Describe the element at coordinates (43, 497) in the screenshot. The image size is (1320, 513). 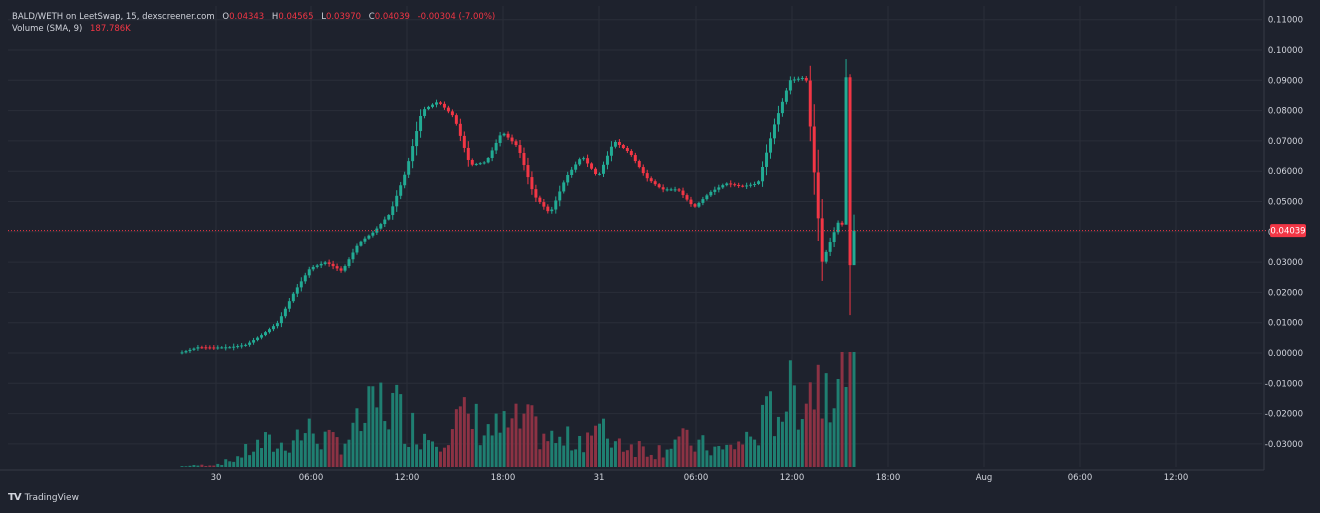
I see `tradingview-logo: TV TradingView` at that location.